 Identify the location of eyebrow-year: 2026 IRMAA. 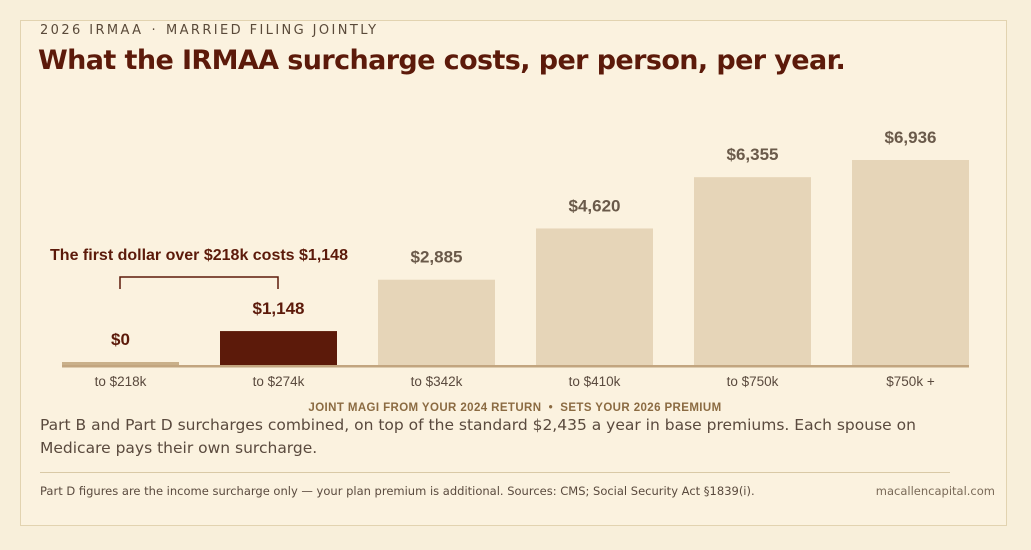
(92, 30).